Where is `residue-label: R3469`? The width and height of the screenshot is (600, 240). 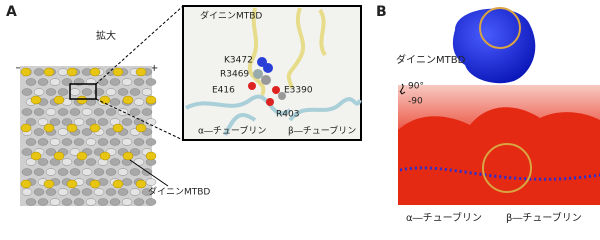
residue-label: R3469 is located at coordinates (234, 75).